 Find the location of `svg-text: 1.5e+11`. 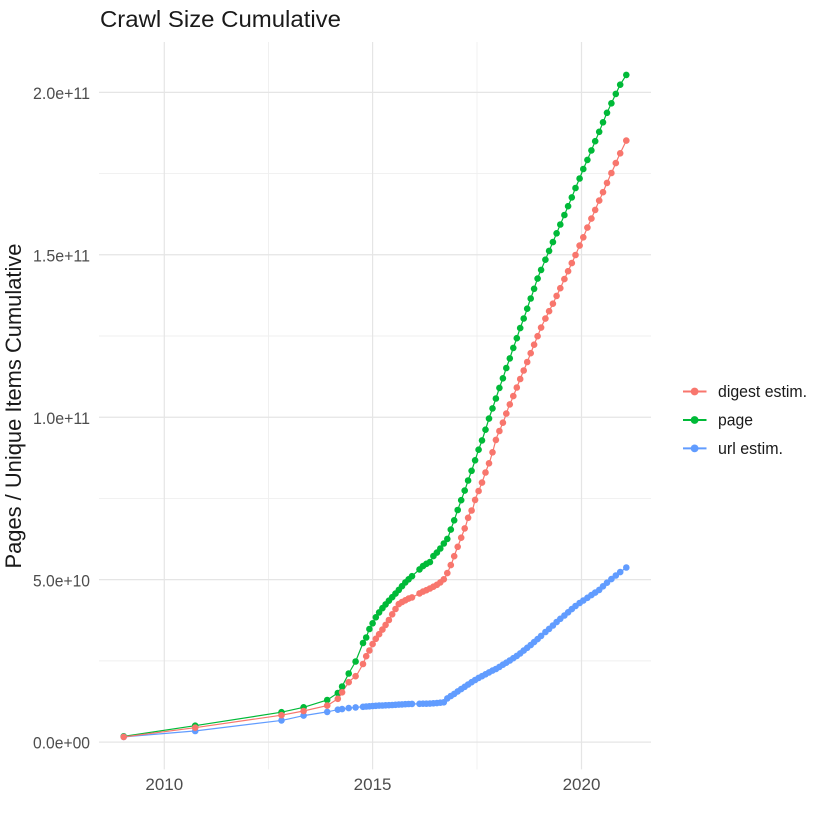

svg-text: 1.5e+11 is located at coordinates (61, 255).